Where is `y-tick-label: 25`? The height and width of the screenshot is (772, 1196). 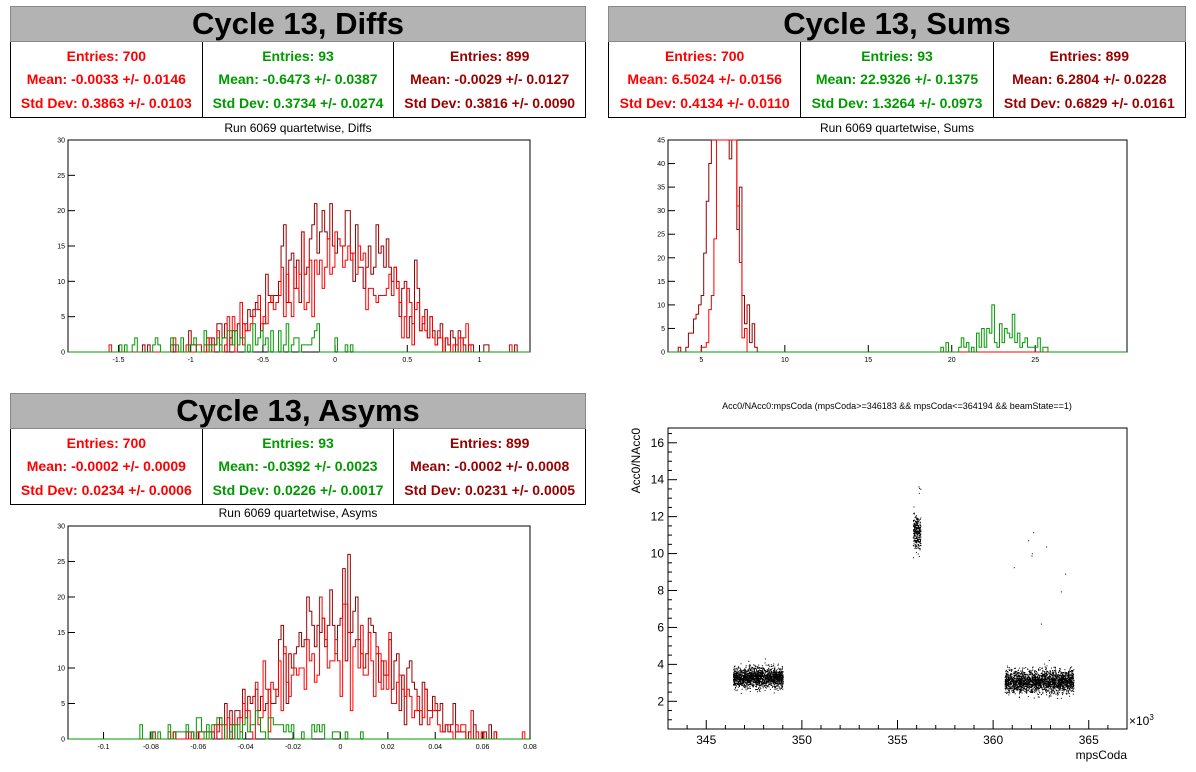
y-tick-label: 25 is located at coordinates (61, 176).